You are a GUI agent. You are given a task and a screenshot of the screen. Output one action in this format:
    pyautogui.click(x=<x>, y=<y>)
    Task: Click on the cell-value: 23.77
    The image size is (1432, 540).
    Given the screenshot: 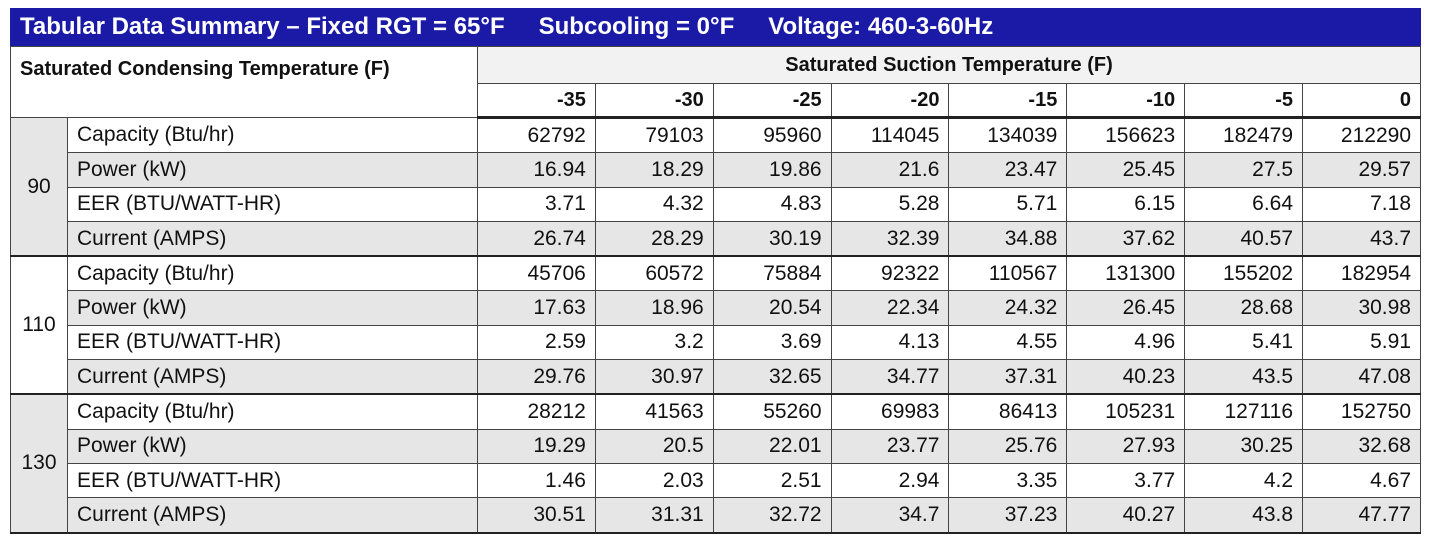 What is the action you would take?
    pyautogui.click(x=890, y=446)
    